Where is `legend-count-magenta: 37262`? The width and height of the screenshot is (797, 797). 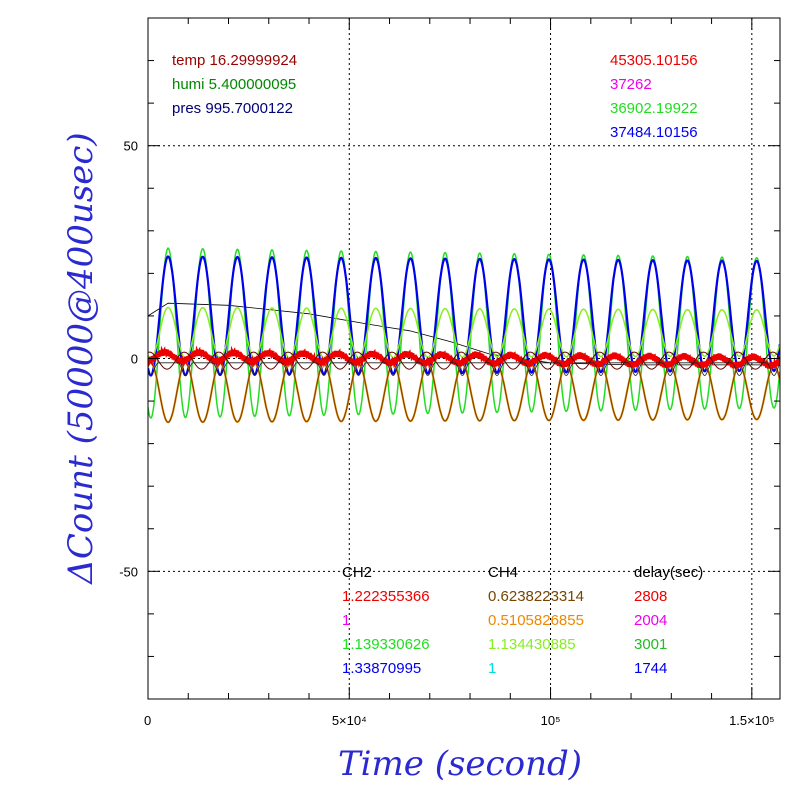 legend-count-magenta: 37262 is located at coordinates (631, 84).